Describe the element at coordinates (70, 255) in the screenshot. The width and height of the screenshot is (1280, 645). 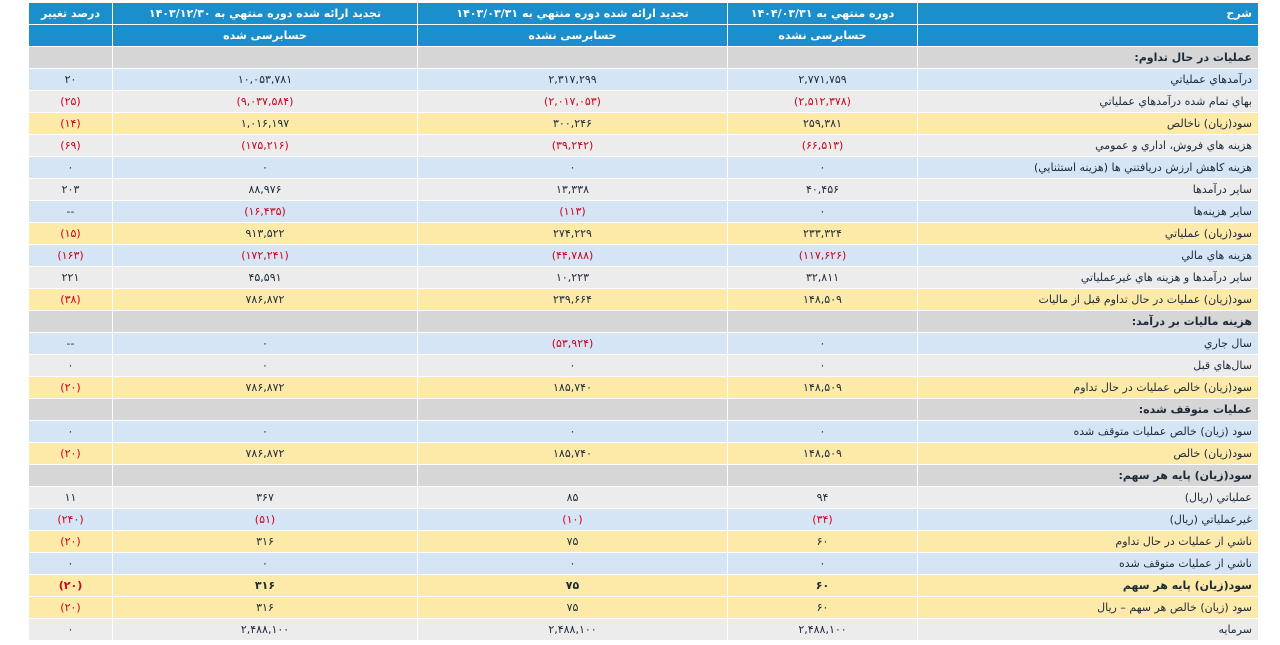
I see `cell-value: (۱۶۳)` at that location.